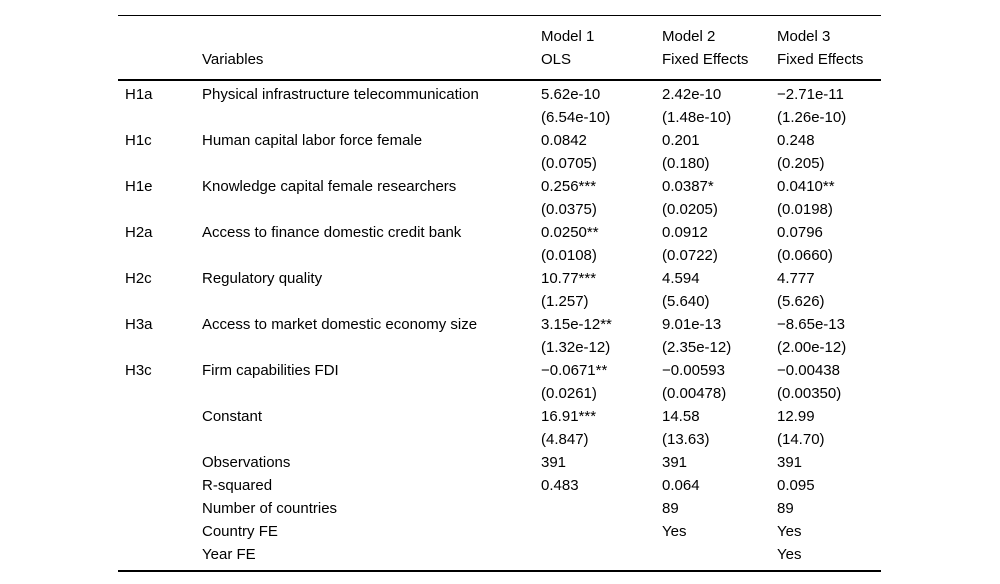 The width and height of the screenshot is (1000, 584). Describe the element at coordinates (139, 186) in the screenshot. I see `hypothesis-label: H1e` at that location.